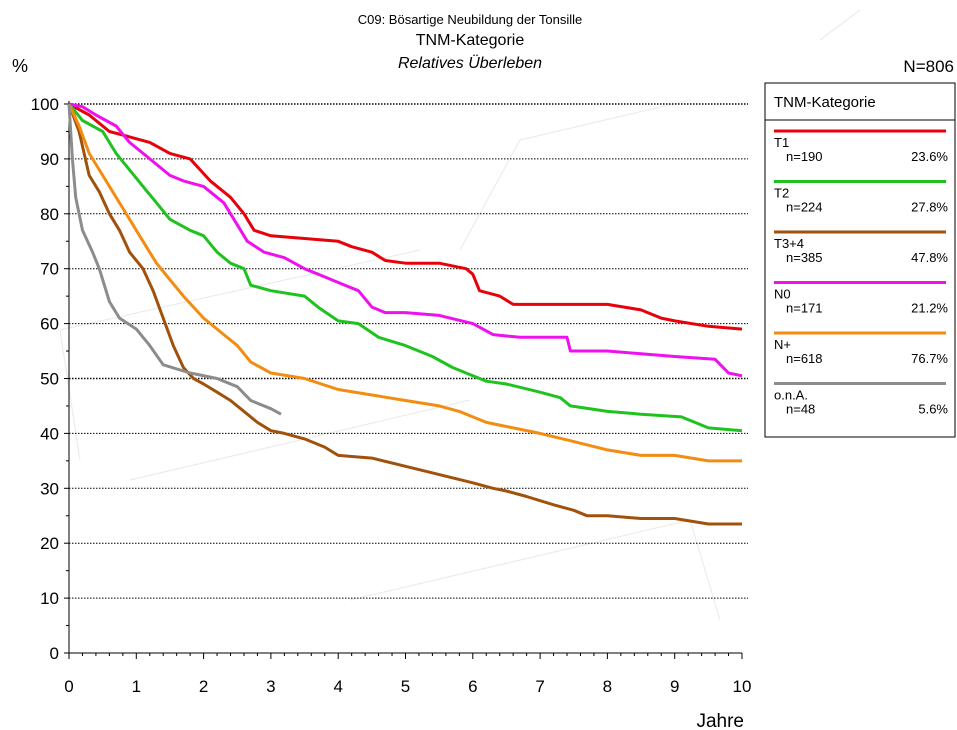 This screenshot has width=957, height=730. What do you see at coordinates (804, 156) in the screenshot?
I see `legend-entry-n: n=190` at bounding box center [804, 156].